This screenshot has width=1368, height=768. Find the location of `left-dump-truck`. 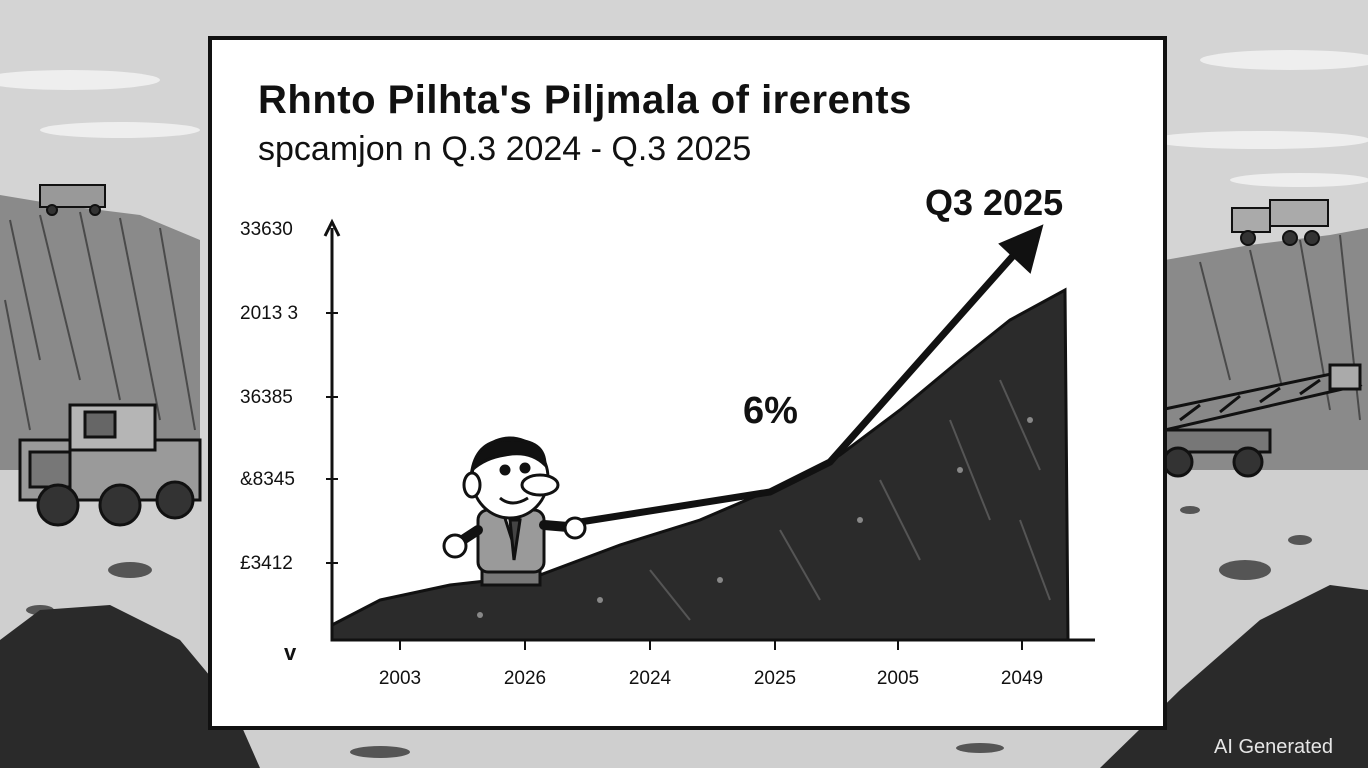

left-dump-truck is located at coordinates (110, 465).